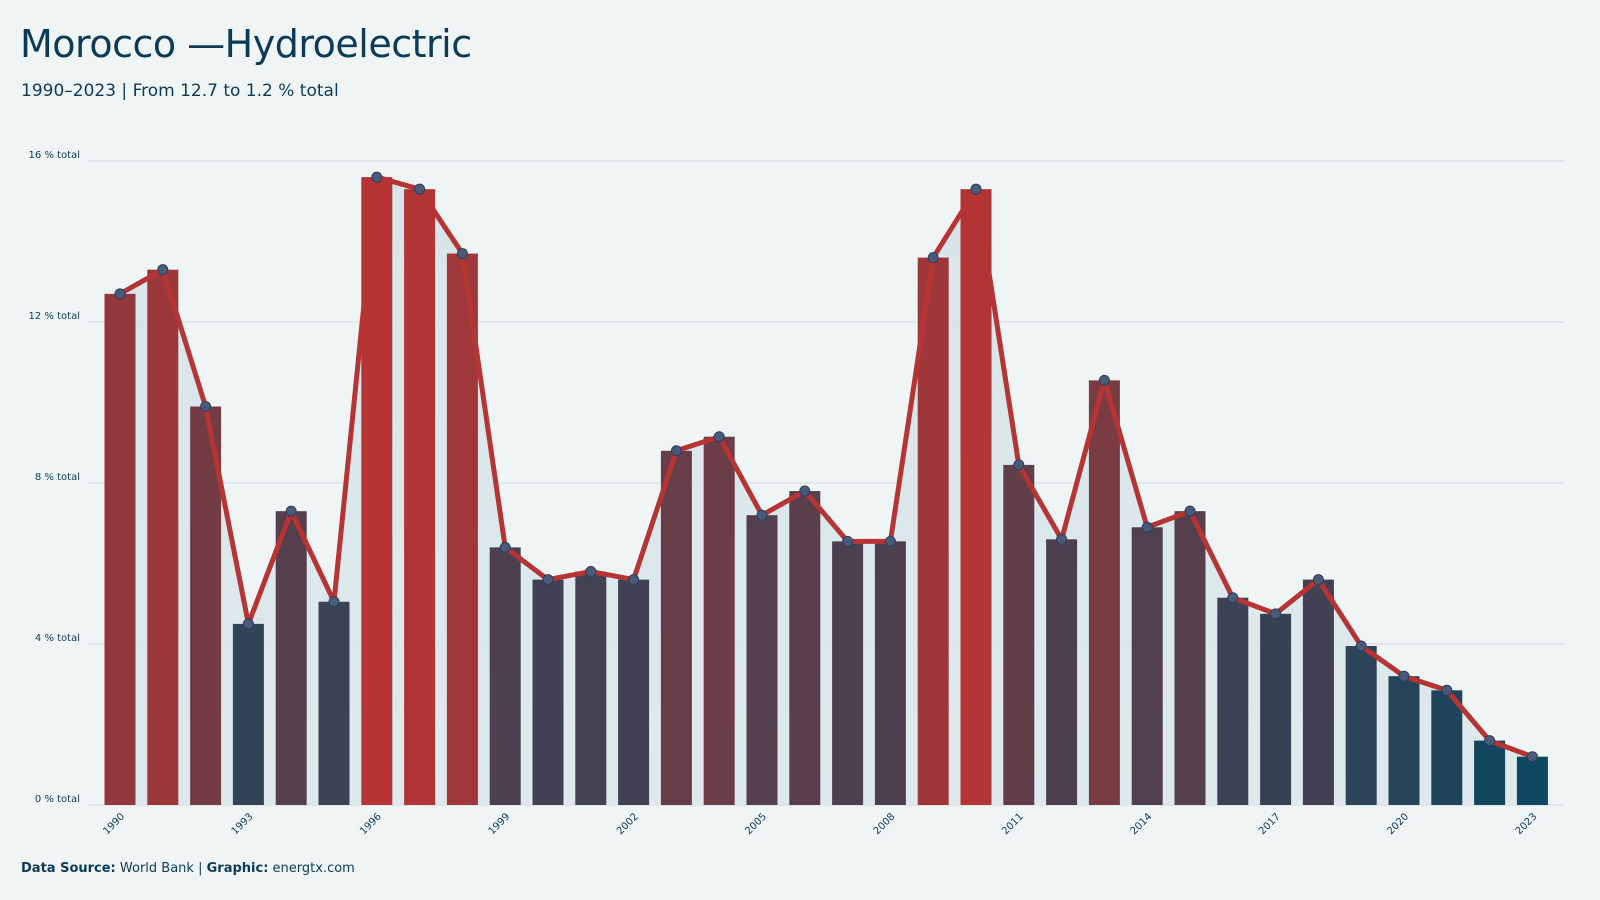 This screenshot has width=1600, height=900. I want to click on point-1996, so click(377, 177).